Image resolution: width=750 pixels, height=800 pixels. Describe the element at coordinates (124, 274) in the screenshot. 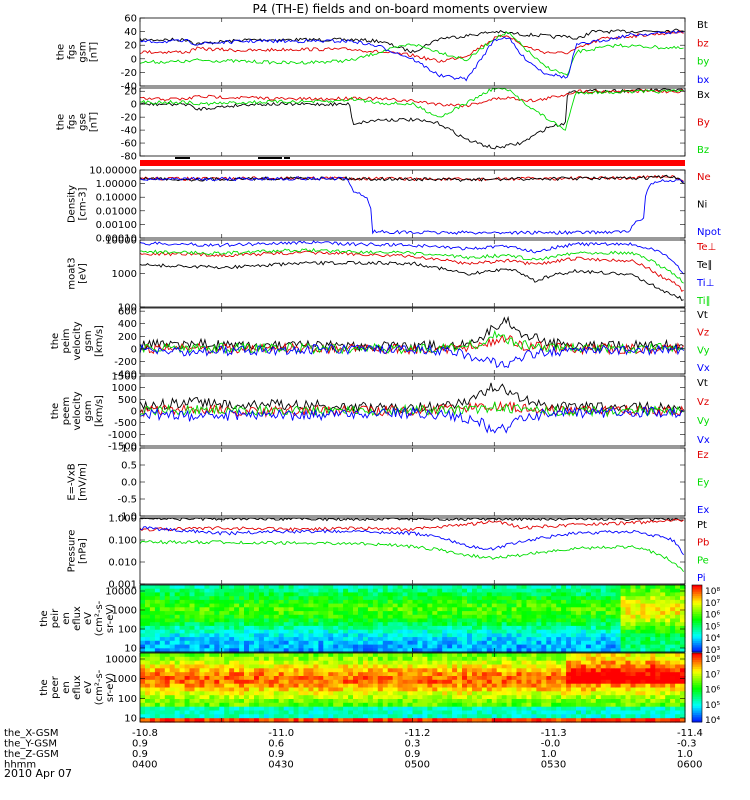

I see `ytick-label: 1000` at that location.